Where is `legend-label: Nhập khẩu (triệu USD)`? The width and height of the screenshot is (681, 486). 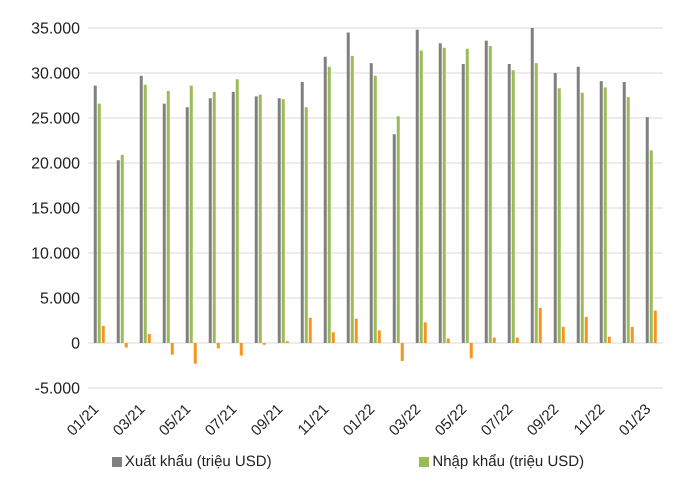
legend-label: Nhập khẩu (triệu USD) is located at coordinates (508, 461).